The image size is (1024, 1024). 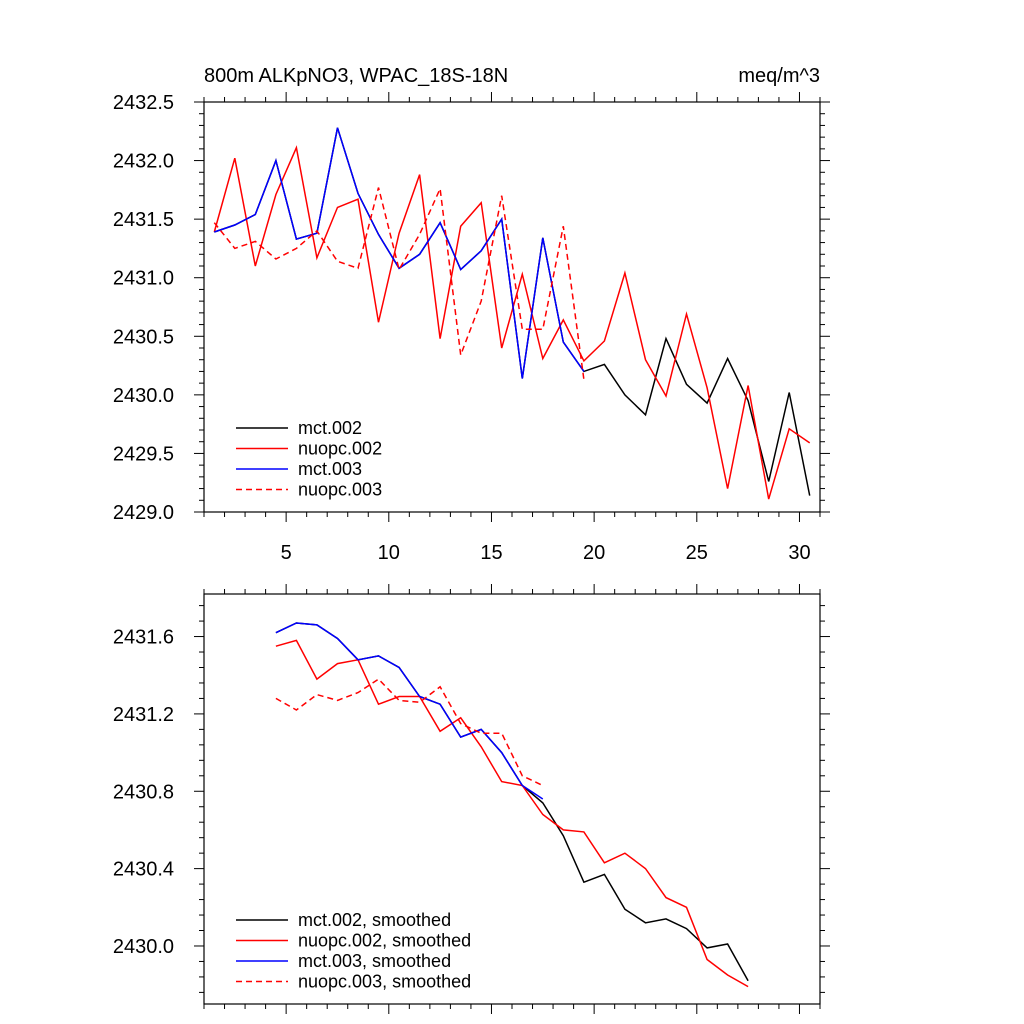 I want to click on y-tick-label: 2429.0, so click(x=143, y=513).